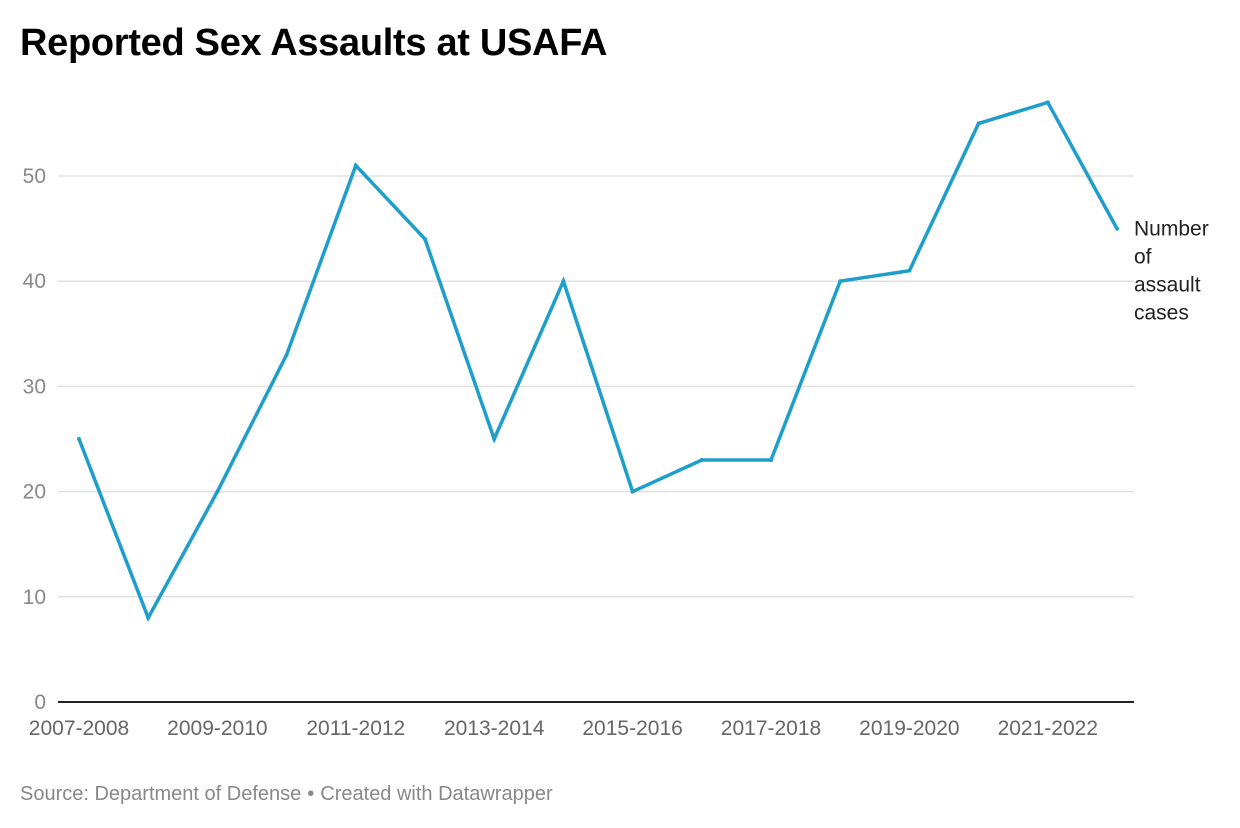 The height and width of the screenshot is (828, 1240). What do you see at coordinates (161, 794) in the screenshot?
I see `source-note: Source: Department of Defense` at bounding box center [161, 794].